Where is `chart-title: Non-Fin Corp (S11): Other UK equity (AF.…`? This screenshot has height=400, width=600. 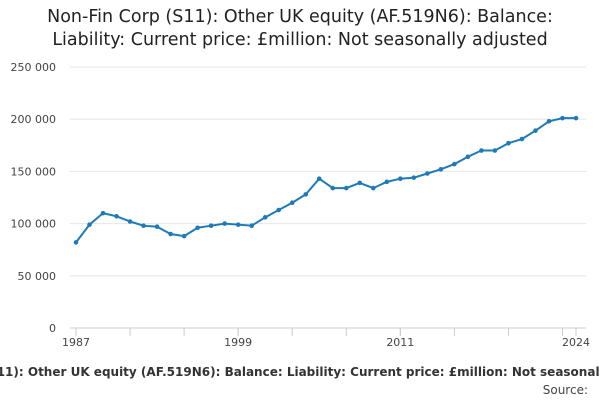
chart-title: Non-Fin Corp (S11): Other UK equity (AF.… is located at coordinates (300, 29).